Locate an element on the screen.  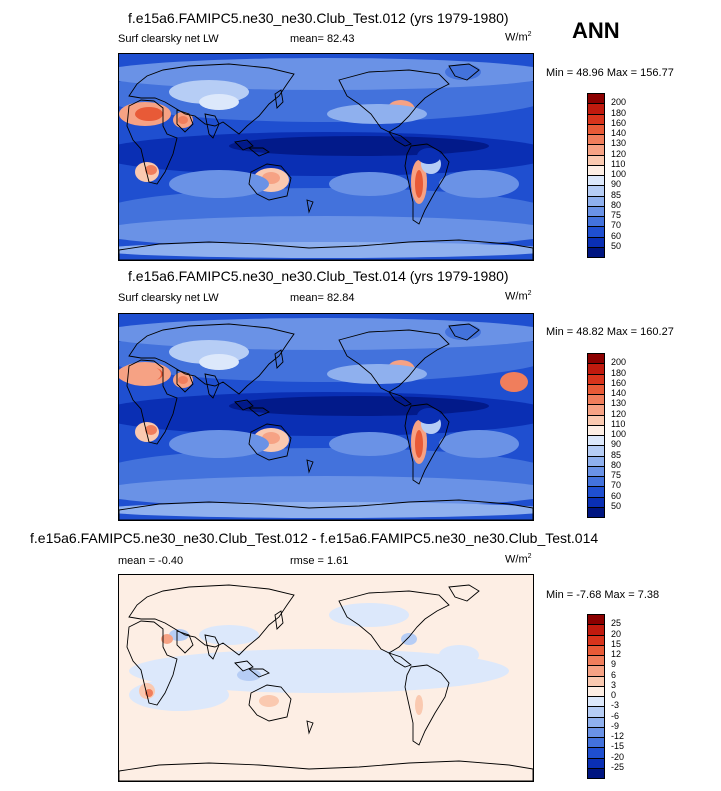
colorbar-2-tick-label: 85 is located at coordinates (616, 454).